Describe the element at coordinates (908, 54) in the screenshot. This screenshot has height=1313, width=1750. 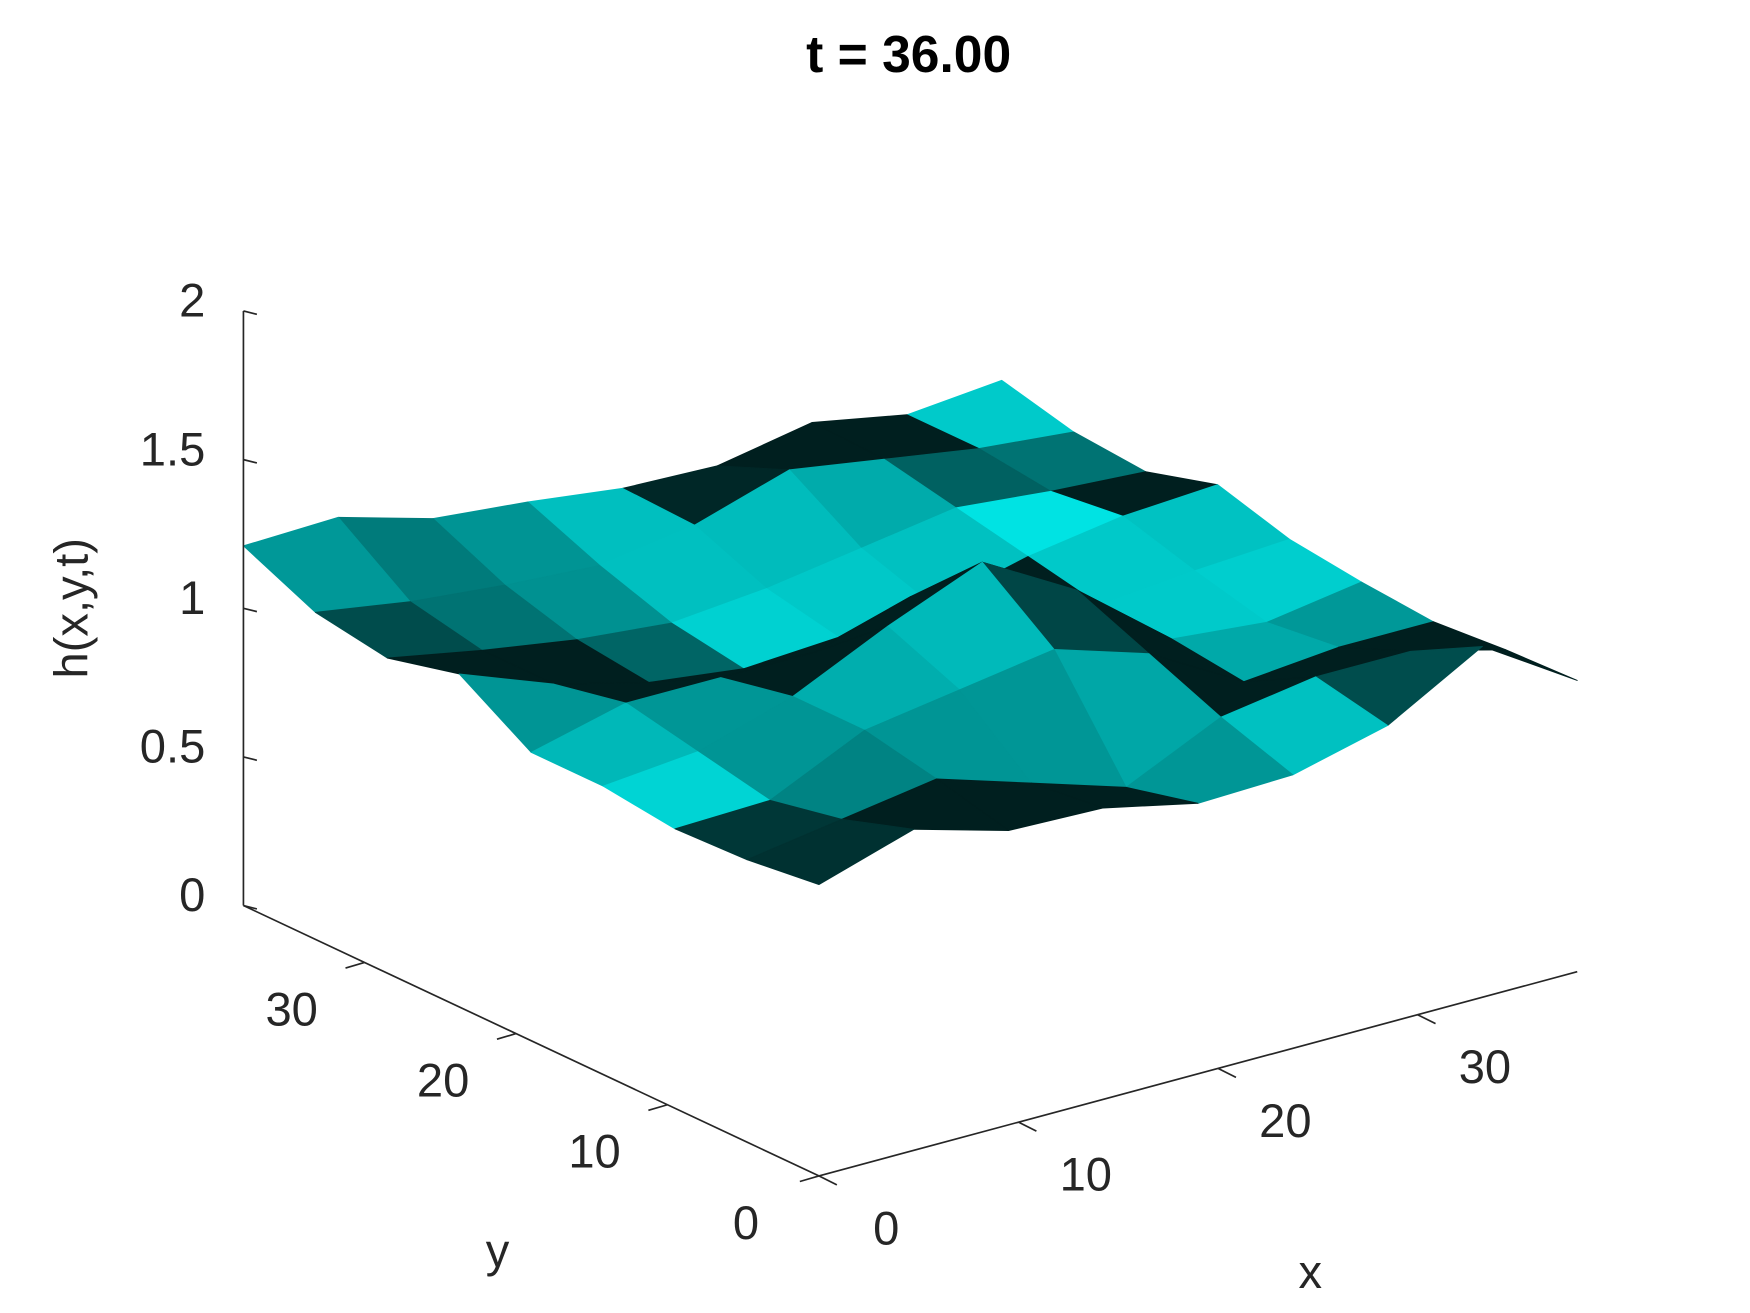
I see `chart-title: t = 36.00` at that location.